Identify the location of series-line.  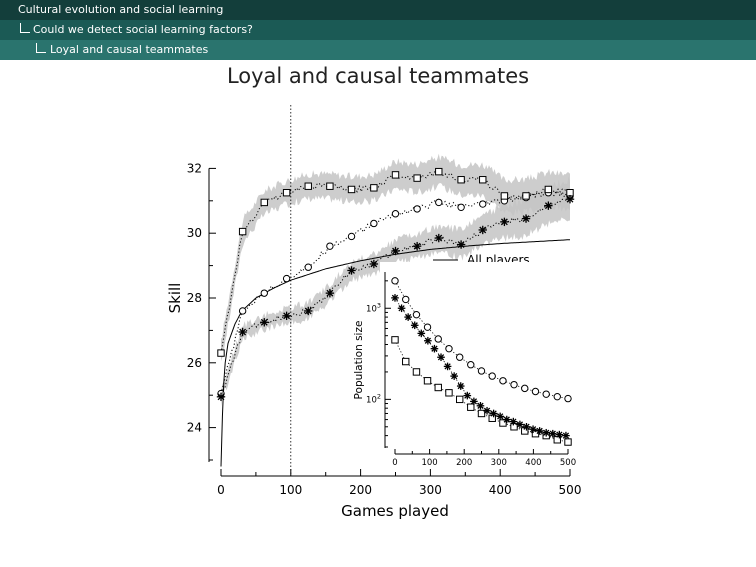
(481, 339).